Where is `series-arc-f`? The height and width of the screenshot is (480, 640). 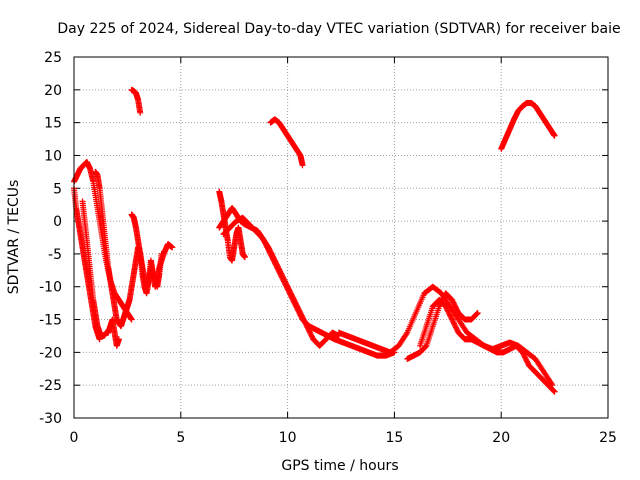
series-arc-f is located at coordinates (151, 272).